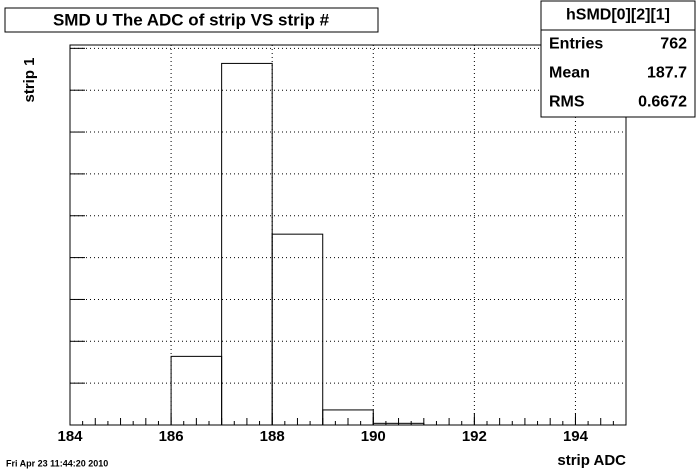 This screenshot has height=472, width=696. What do you see at coordinates (569, 73) in the screenshot?
I see `stats-label: Mean` at bounding box center [569, 73].